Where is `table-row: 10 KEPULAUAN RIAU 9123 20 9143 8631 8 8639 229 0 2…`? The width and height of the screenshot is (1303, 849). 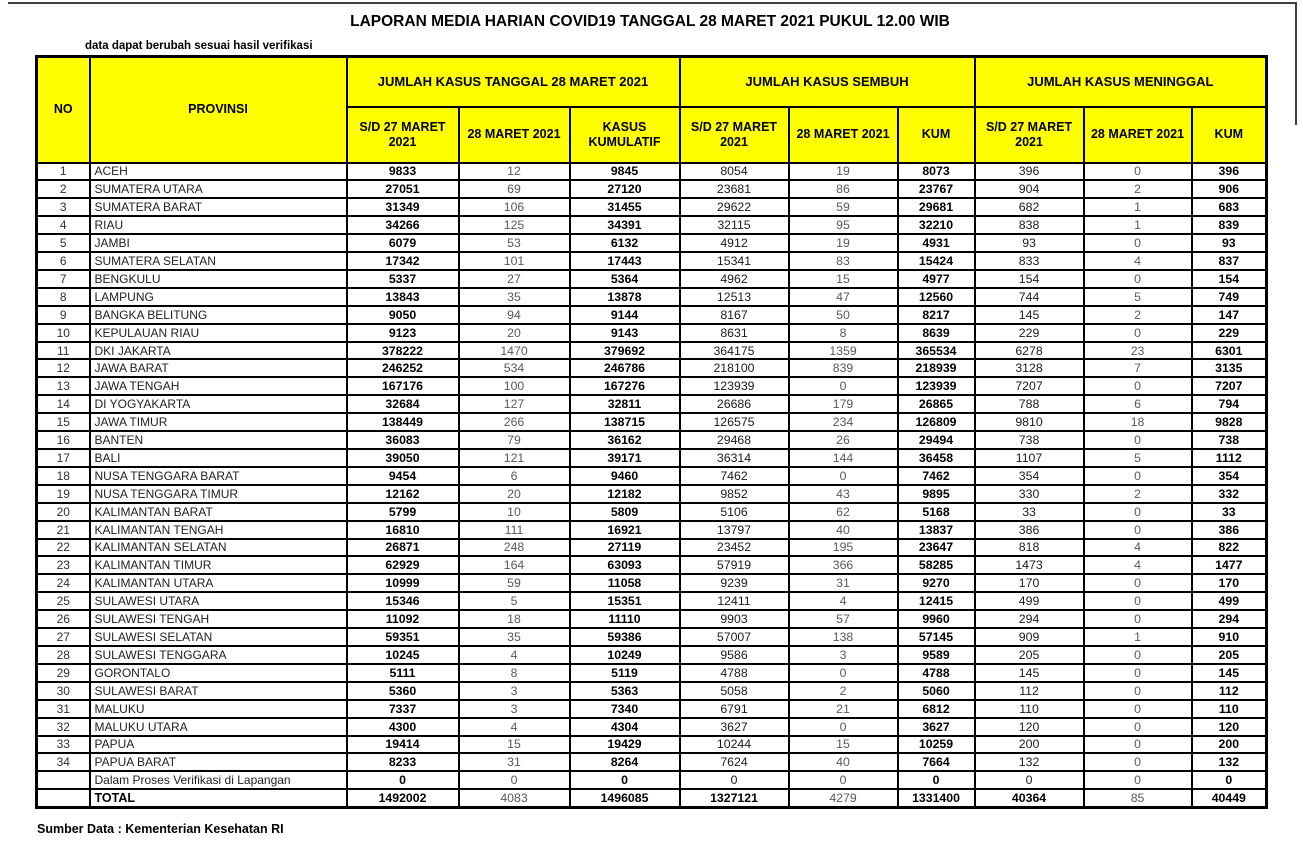
table-row: 10 KEPULAUAN RIAU 9123 20 9143 8631 8 8639 229 0 2… is located at coordinates (651, 332).